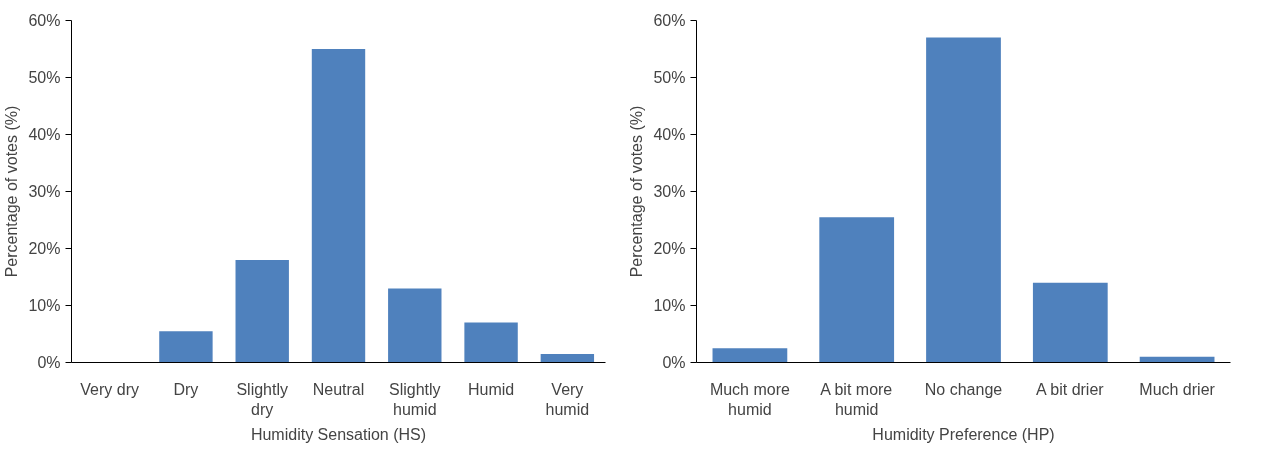 This screenshot has width=1264, height=455. Describe the element at coordinates (750, 399) in the screenshot. I see `x-tick-label: Much more humid` at that location.